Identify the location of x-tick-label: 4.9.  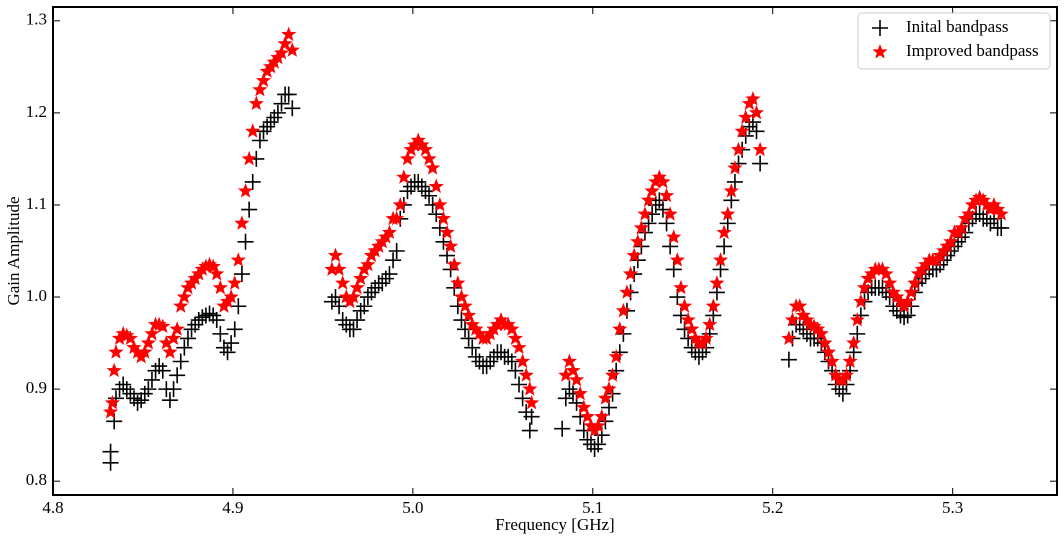
(232, 507).